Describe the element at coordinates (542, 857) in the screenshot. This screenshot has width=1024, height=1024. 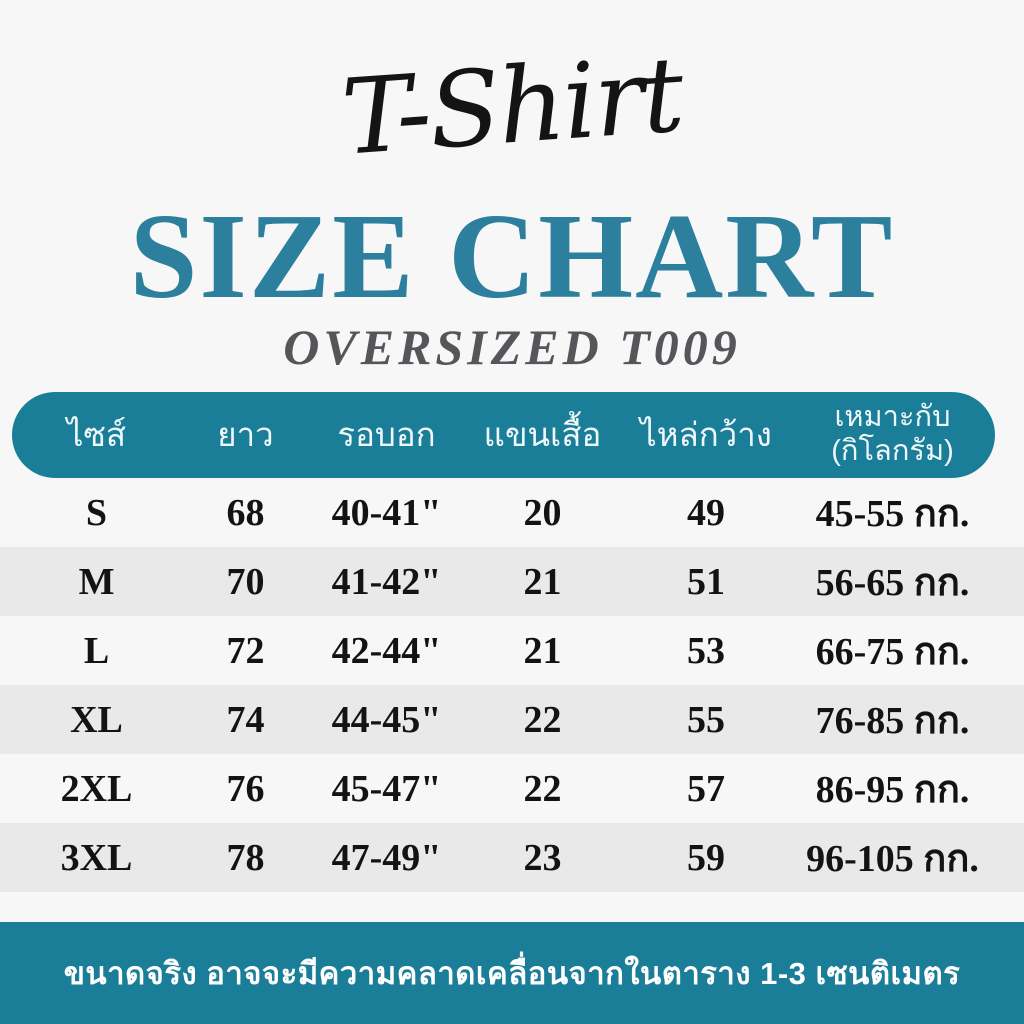
I see `cell-sleeve: 23` at that location.